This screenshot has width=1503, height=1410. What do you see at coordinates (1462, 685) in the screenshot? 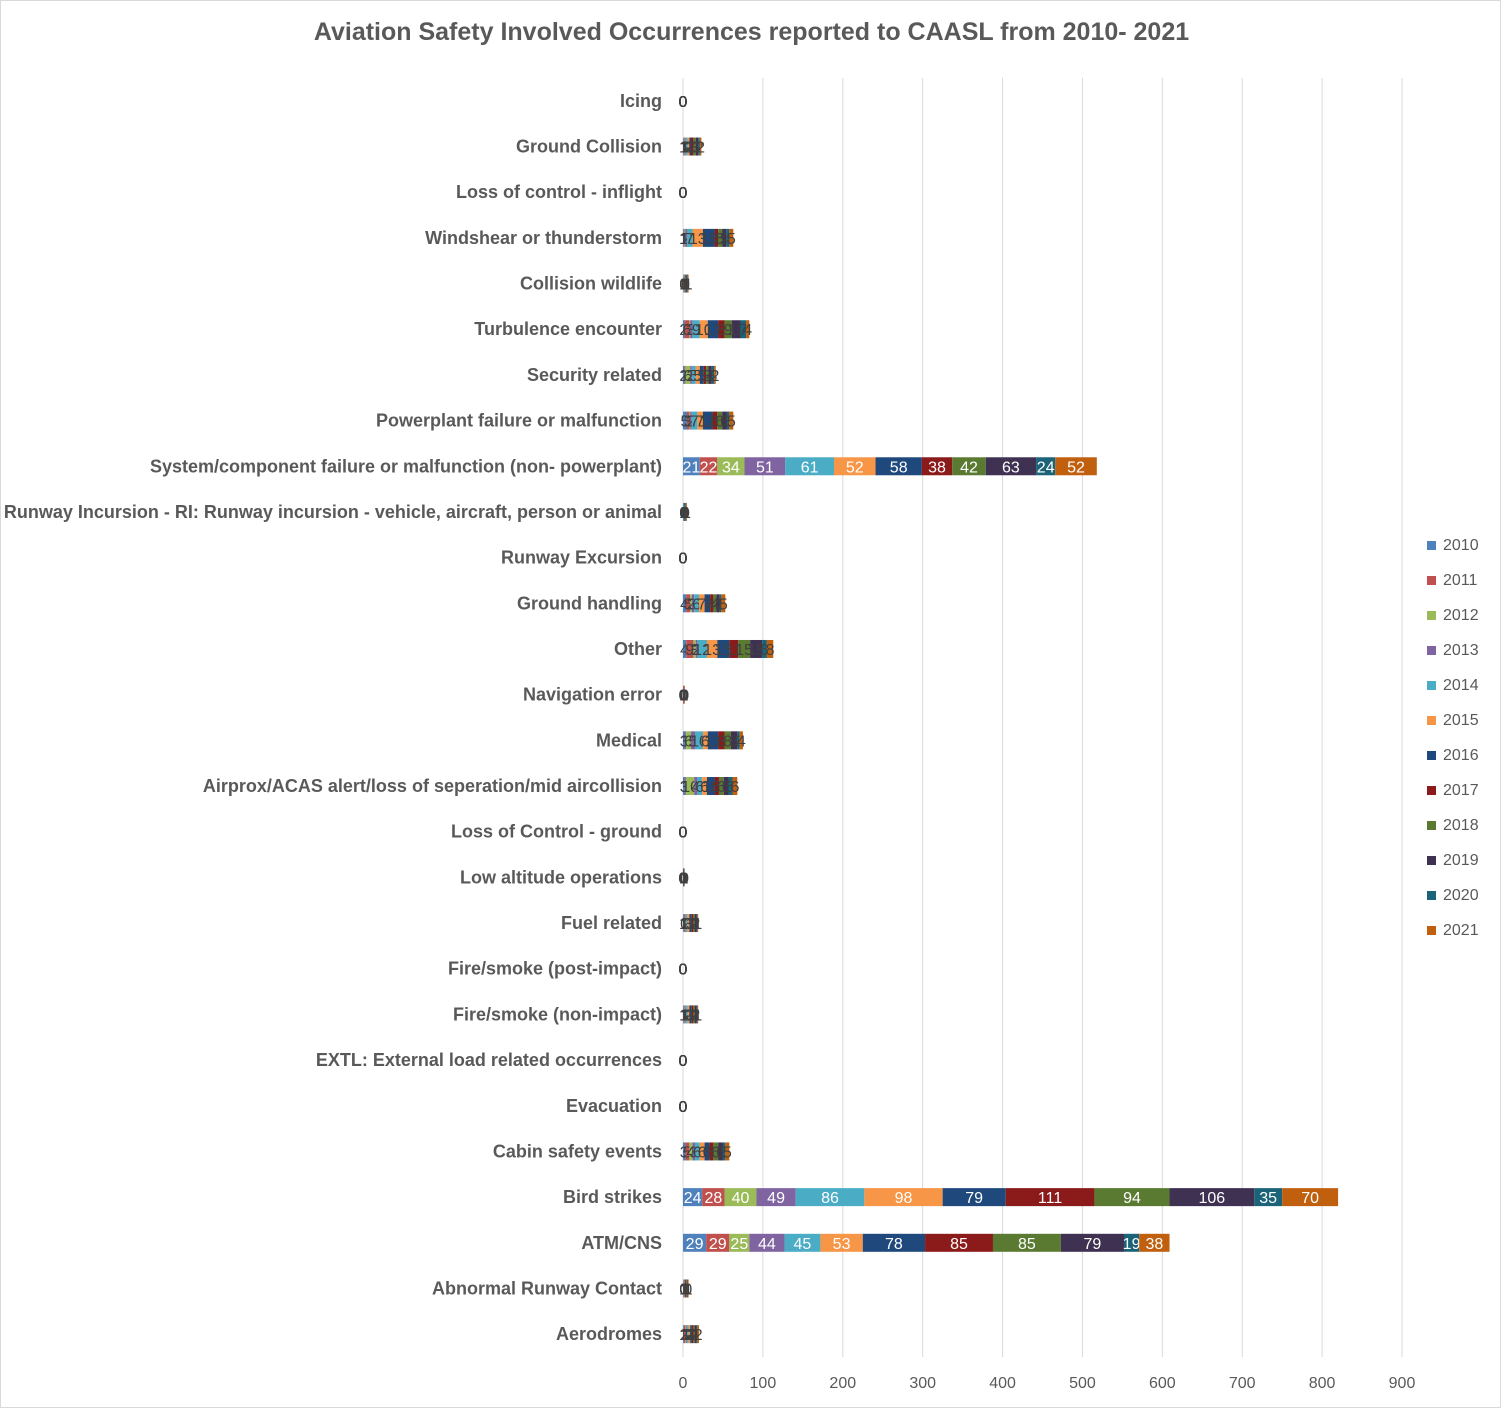
I see `legend-item: 2014` at bounding box center [1462, 685].